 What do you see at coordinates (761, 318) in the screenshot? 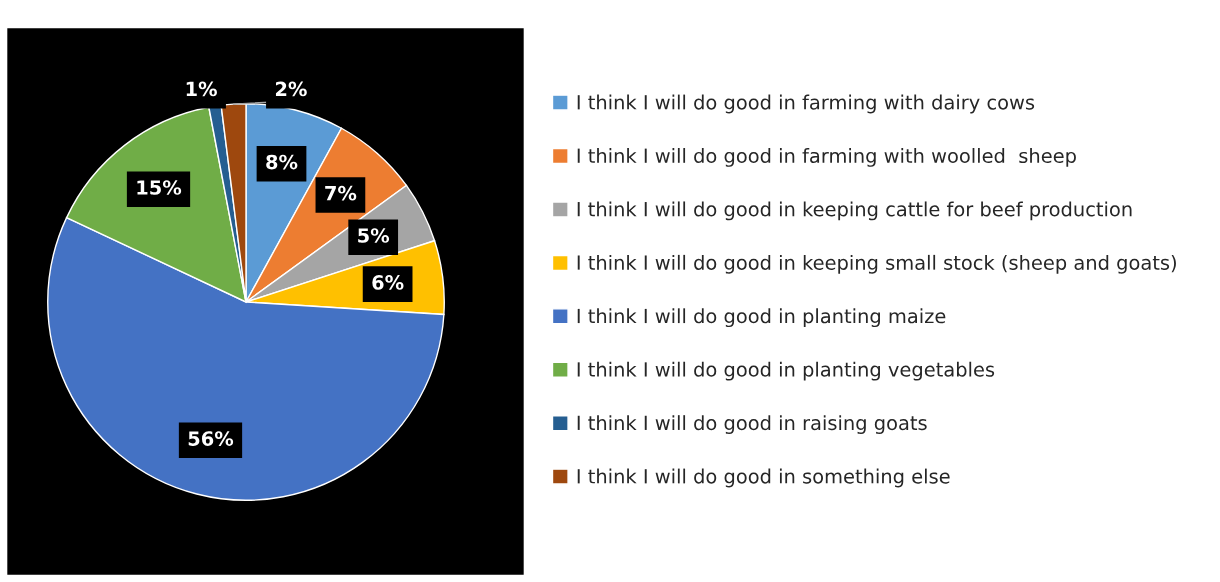
I see `legend-label: I think I will do good in planting maize` at bounding box center [761, 318].